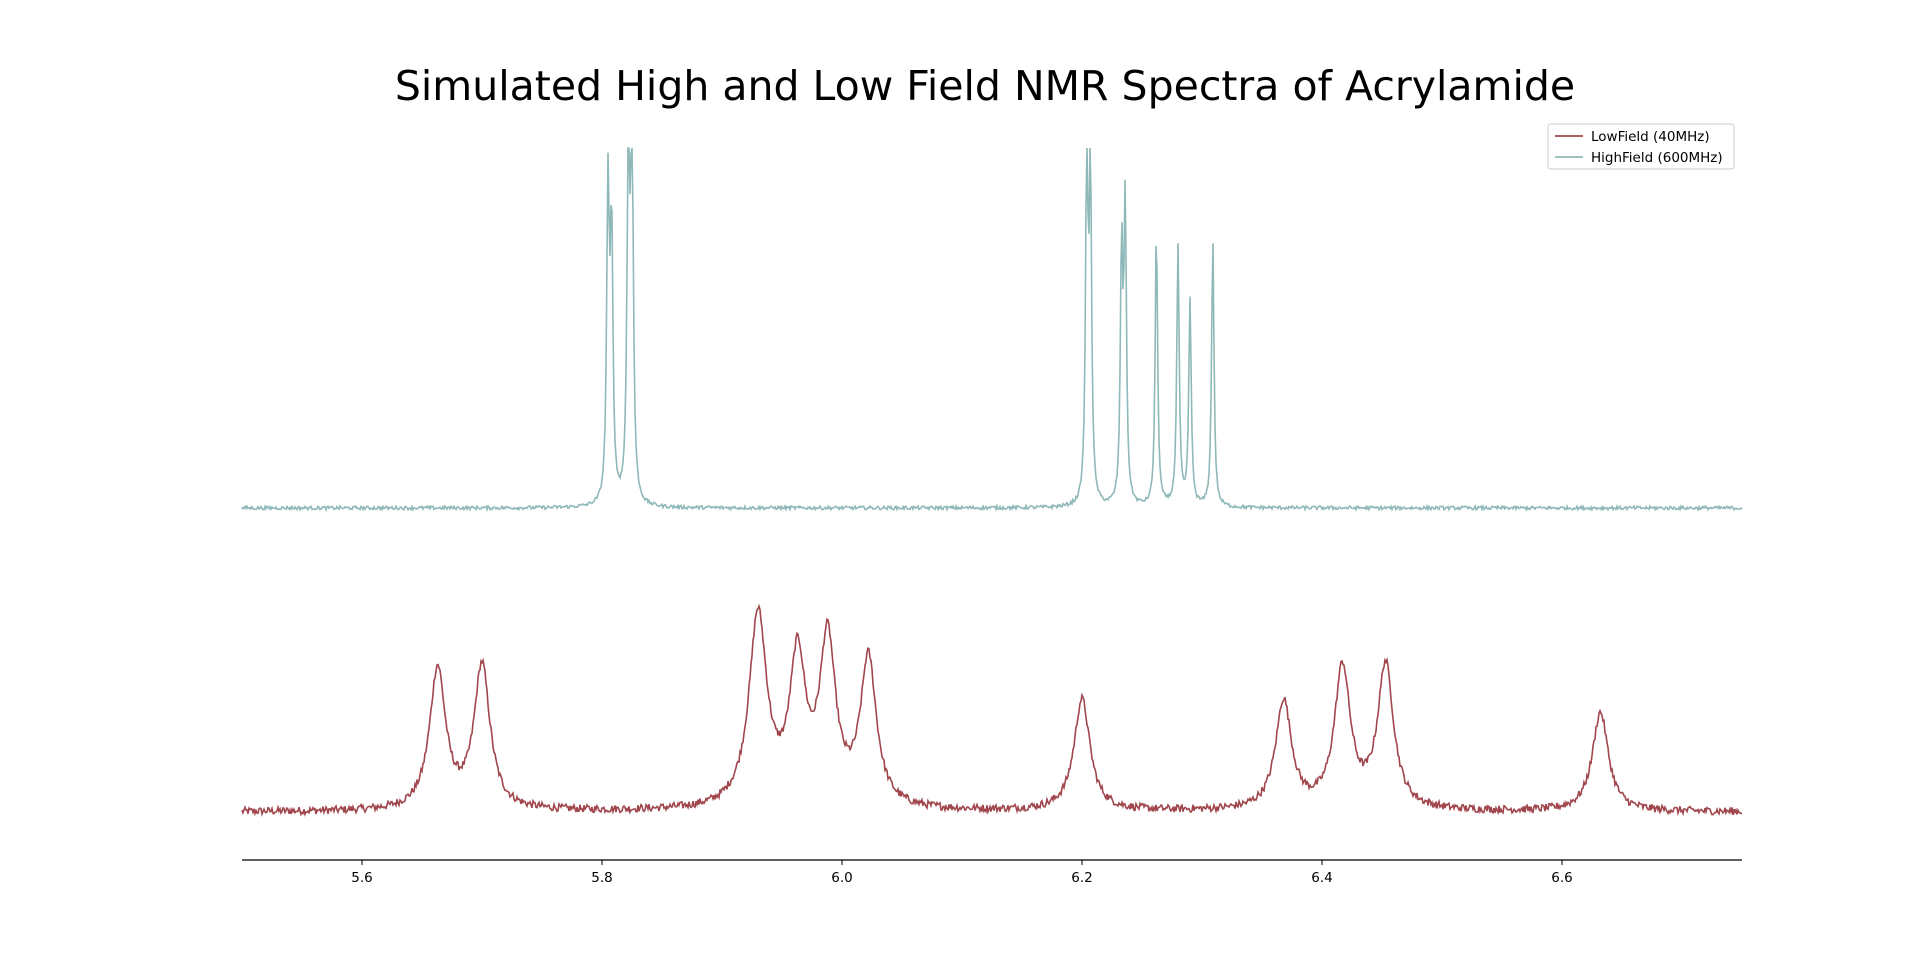  I want to click on x-tick-label: 6.2, so click(1081, 878).